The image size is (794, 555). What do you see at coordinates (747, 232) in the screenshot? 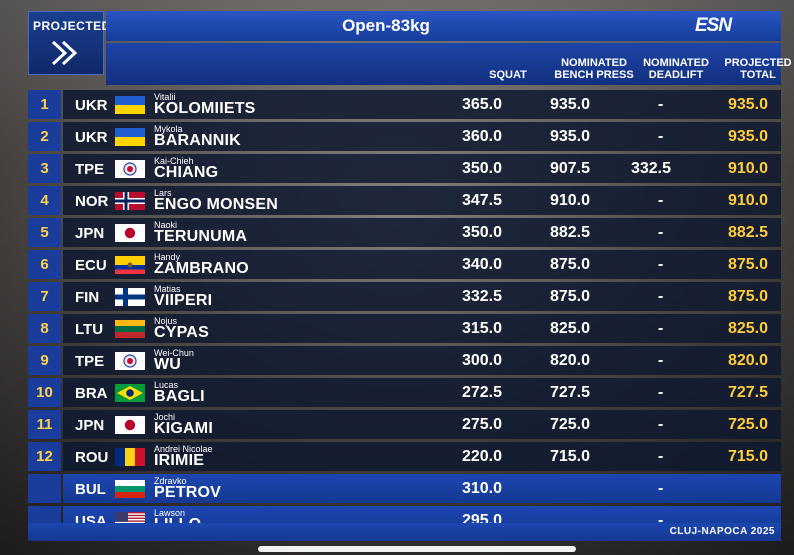
I see `total-value: 882.5` at bounding box center [747, 232].